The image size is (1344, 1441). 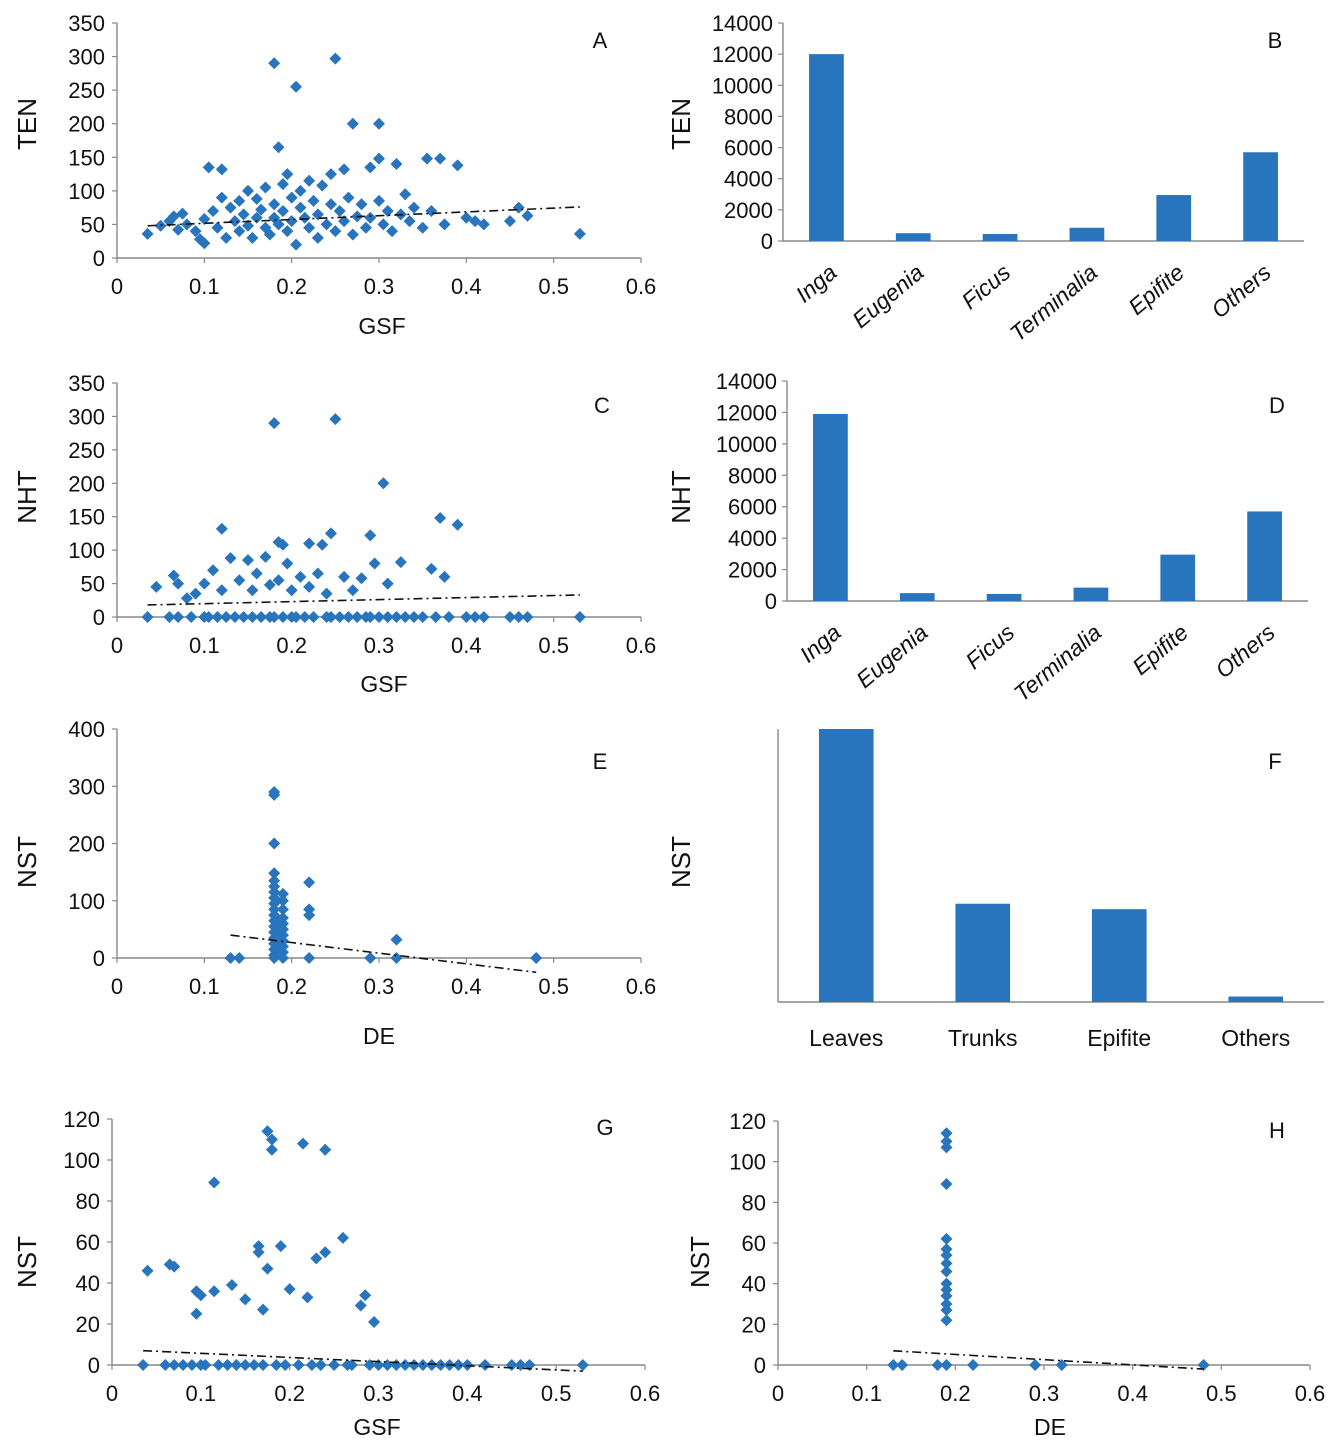 I want to click on bar-others, so click(x=1264, y=556).